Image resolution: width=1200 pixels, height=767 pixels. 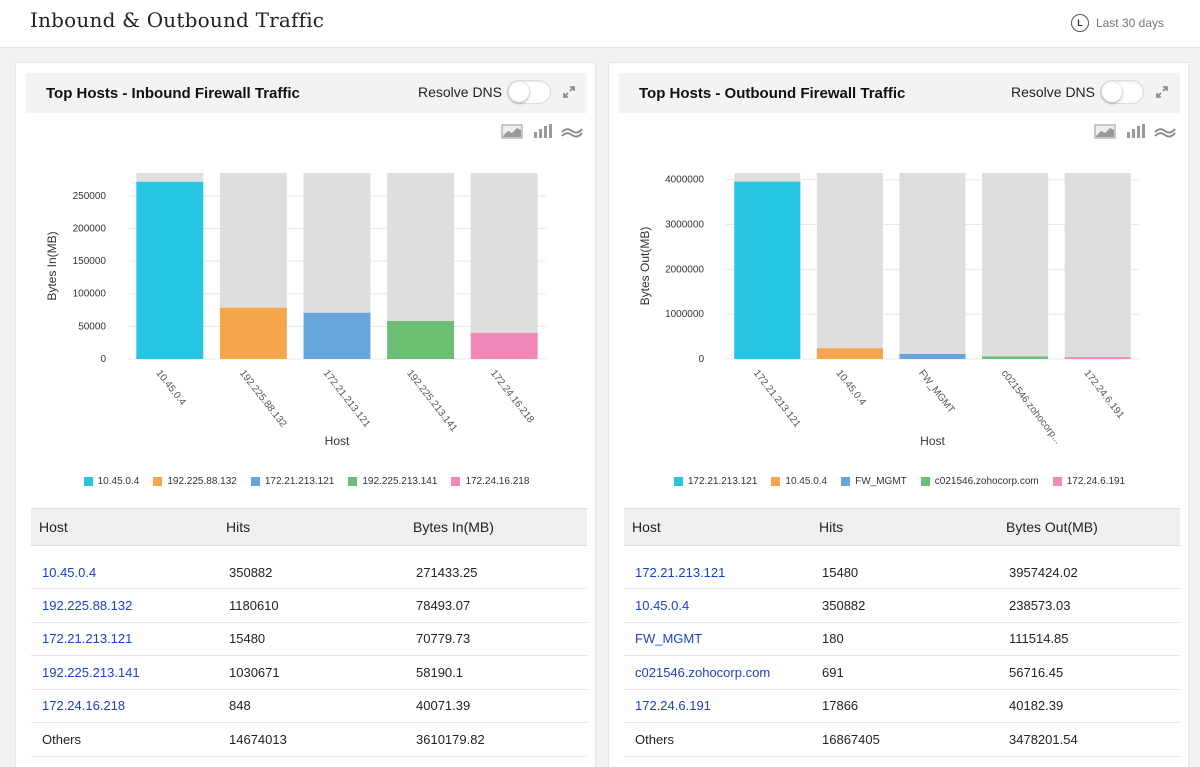 I want to click on x-tick-label: 192.225.88.132, so click(x=263, y=399).